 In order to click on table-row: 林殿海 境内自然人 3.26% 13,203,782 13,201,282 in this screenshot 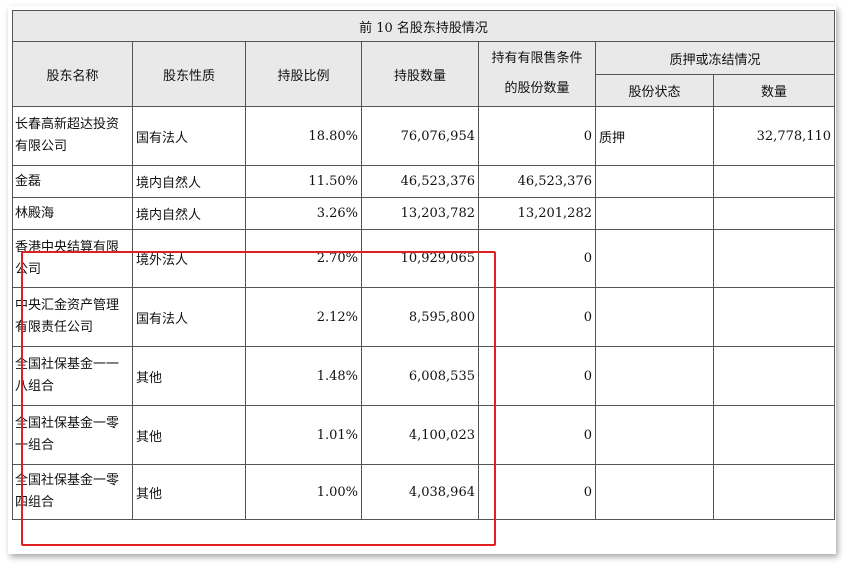, I will do `click(424, 213)`.